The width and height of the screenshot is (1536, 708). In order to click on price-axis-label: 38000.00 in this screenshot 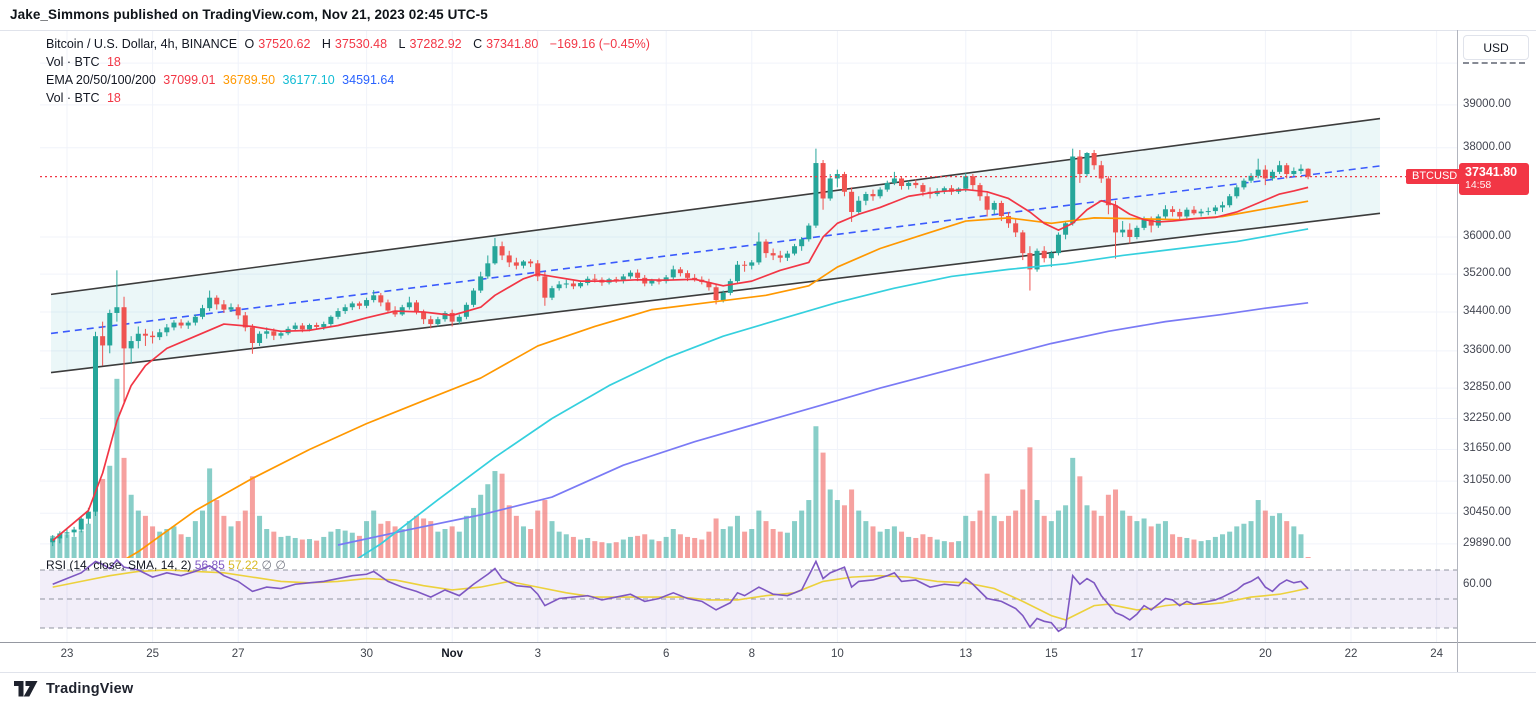, I will do `click(1487, 146)`.